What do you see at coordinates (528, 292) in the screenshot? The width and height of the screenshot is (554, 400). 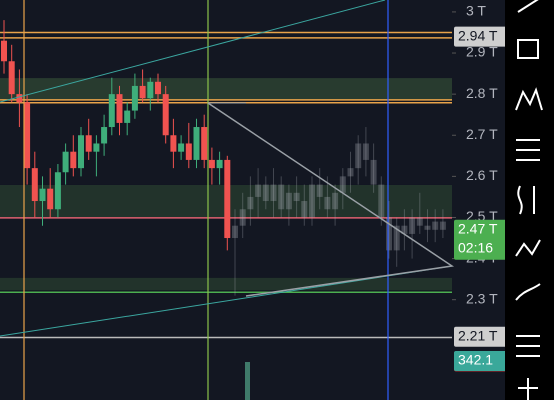 I see `tool-curve` at bounding box center [528, 292].